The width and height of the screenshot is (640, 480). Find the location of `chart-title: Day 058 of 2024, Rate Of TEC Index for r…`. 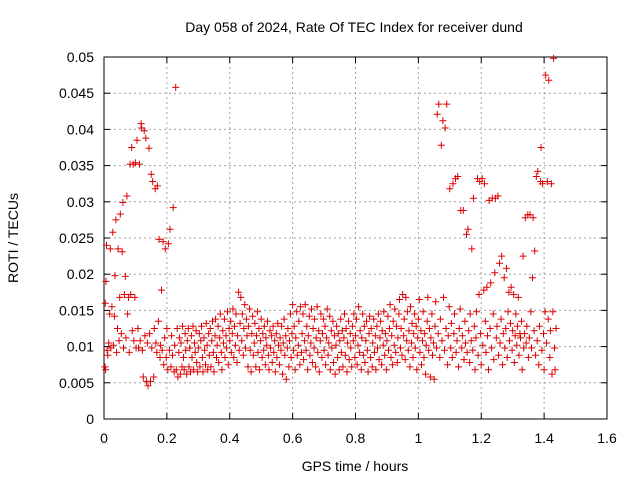

chart-title: Day 058 of 2024, Rate Of TEC Index for r… is located at coordinates (353, 27).